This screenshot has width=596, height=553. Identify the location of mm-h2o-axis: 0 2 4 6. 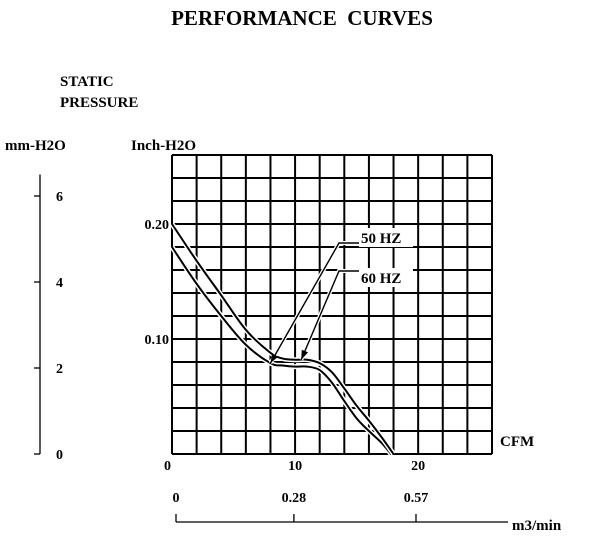
(48, 318).